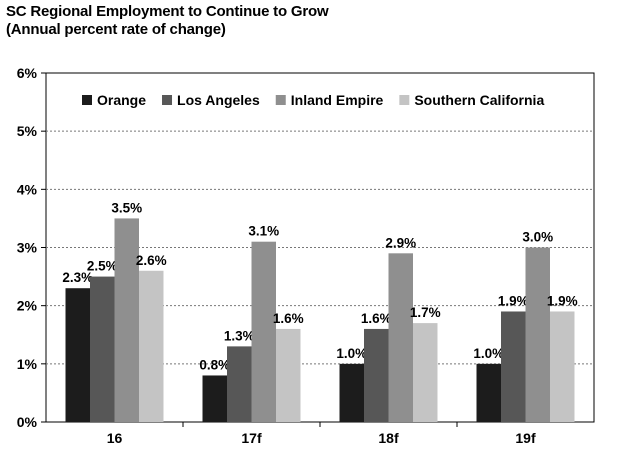  I want to click on x-tick-label: 17f, so click(251, 438).